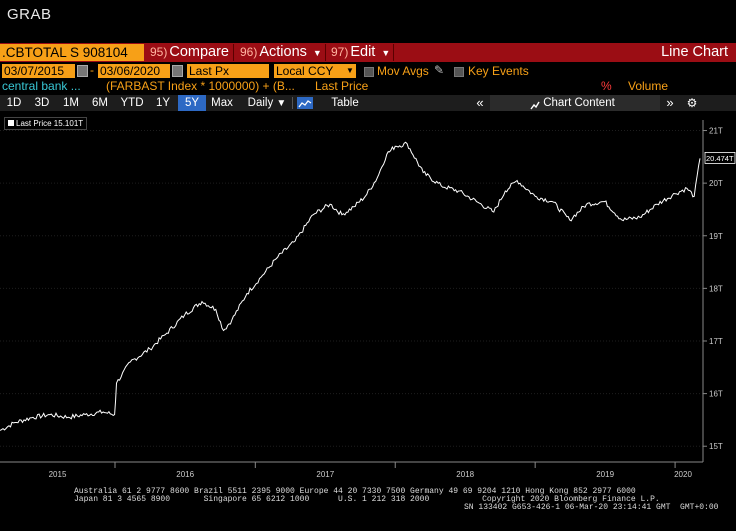 The image size is (736, 531). Describe the element at coordinates (694, 52) in the screenshot. I see `chart-type-button: Line Chart` at that location.